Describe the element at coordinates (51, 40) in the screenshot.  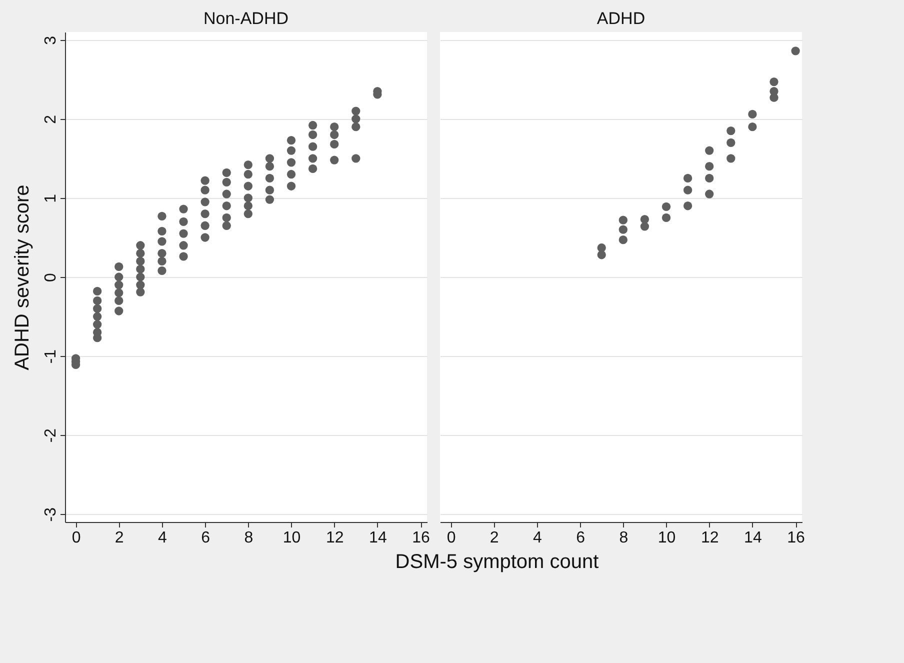
I see `y-tick-label: 3` at that location.